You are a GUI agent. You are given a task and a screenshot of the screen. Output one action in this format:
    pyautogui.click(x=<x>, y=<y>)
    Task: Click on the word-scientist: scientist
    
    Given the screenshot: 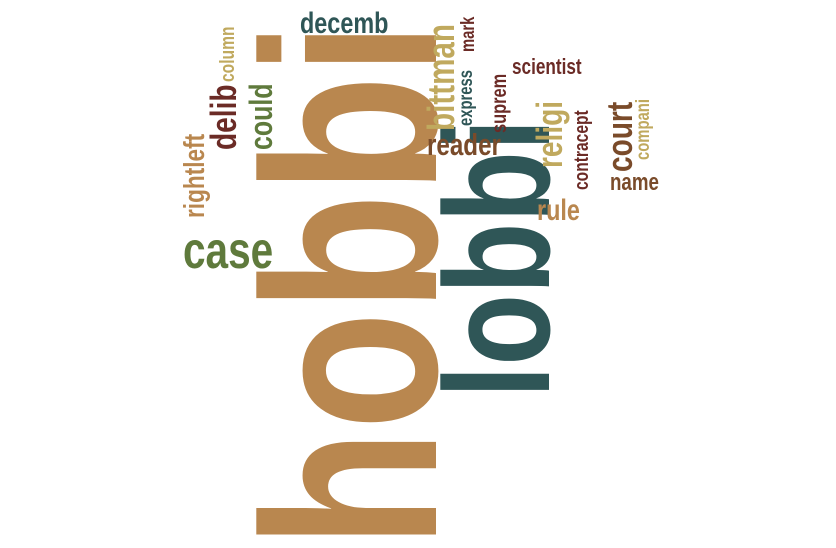 What is the action you would take?
    pyautogui.click(x=547, y=66)
    